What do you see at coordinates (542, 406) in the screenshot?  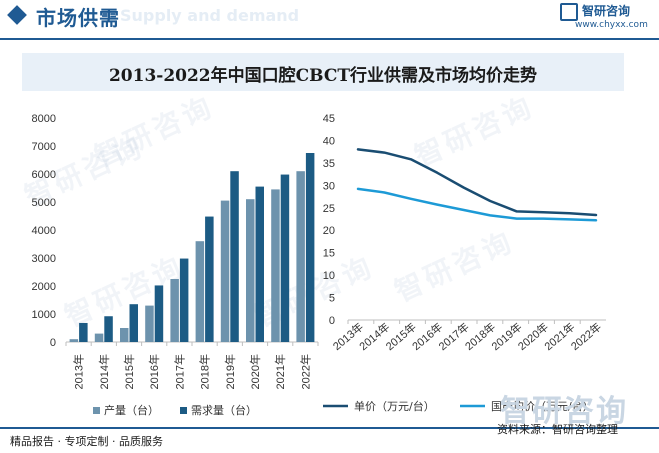 I see `legend-label-domestic-price: 国产均价（万元/台）` at bounding box center [542, 406].